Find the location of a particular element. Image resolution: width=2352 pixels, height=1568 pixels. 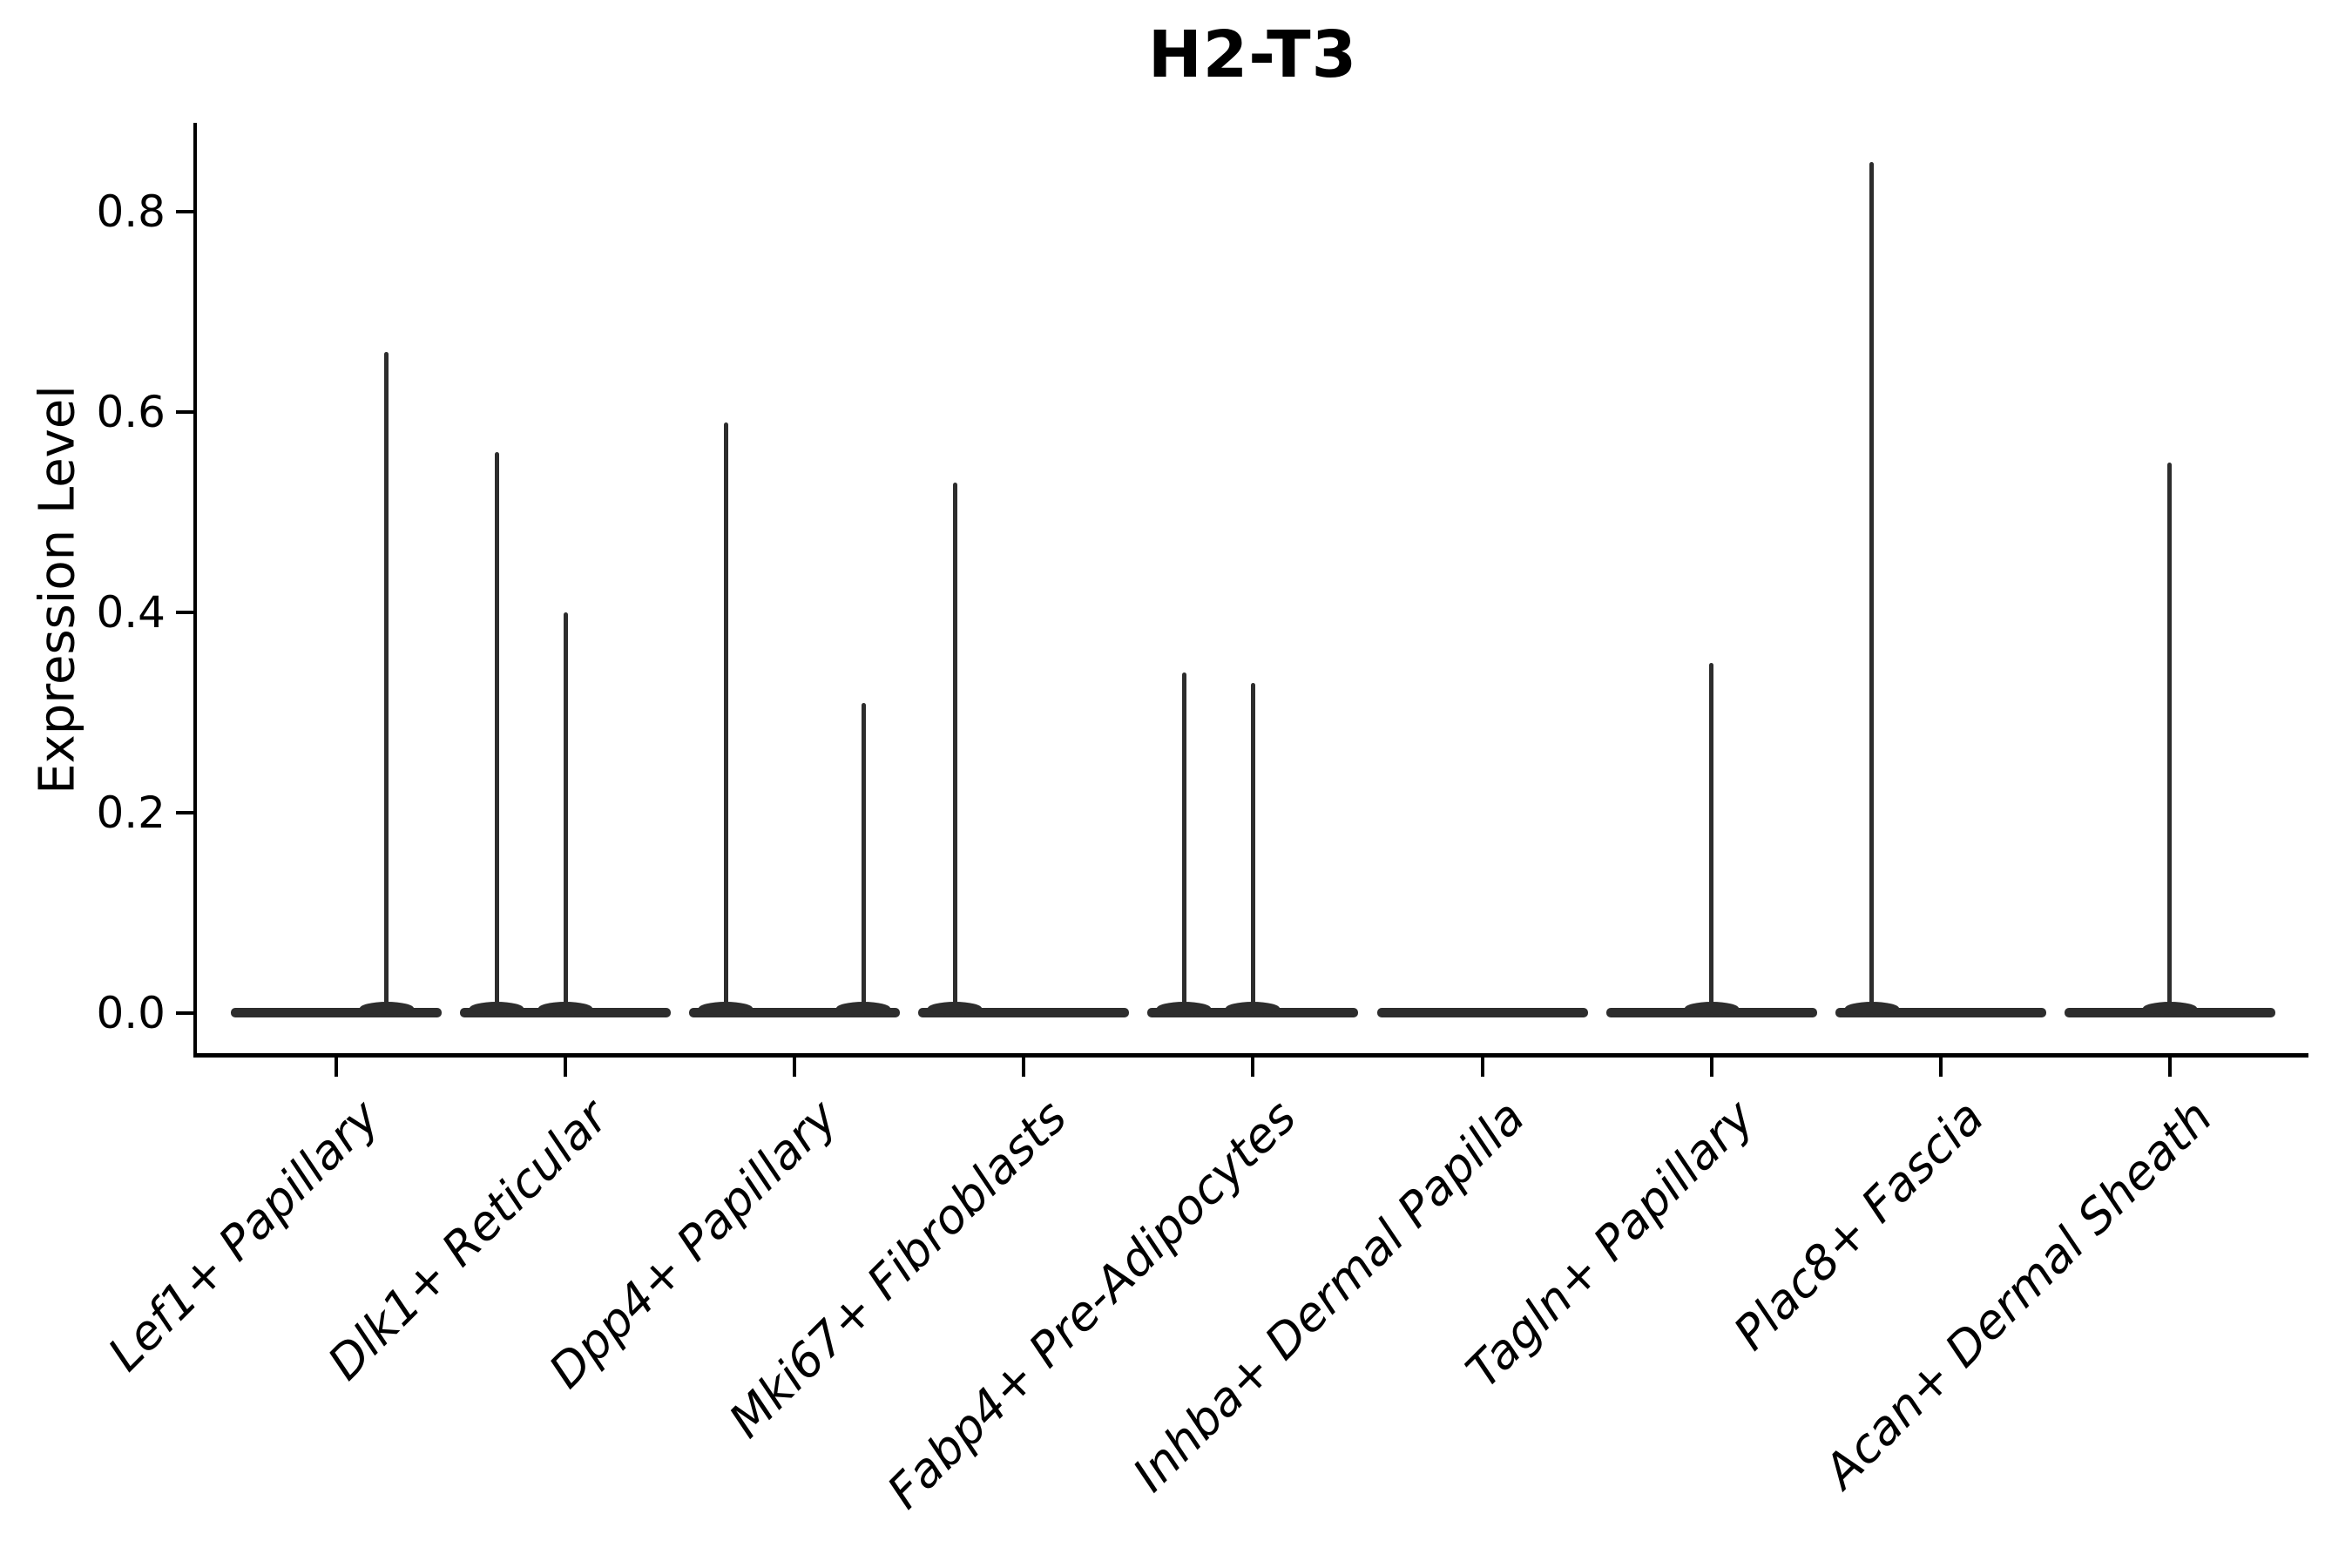

y-tick-label: 0.4 is located at coordinates (131, 613).